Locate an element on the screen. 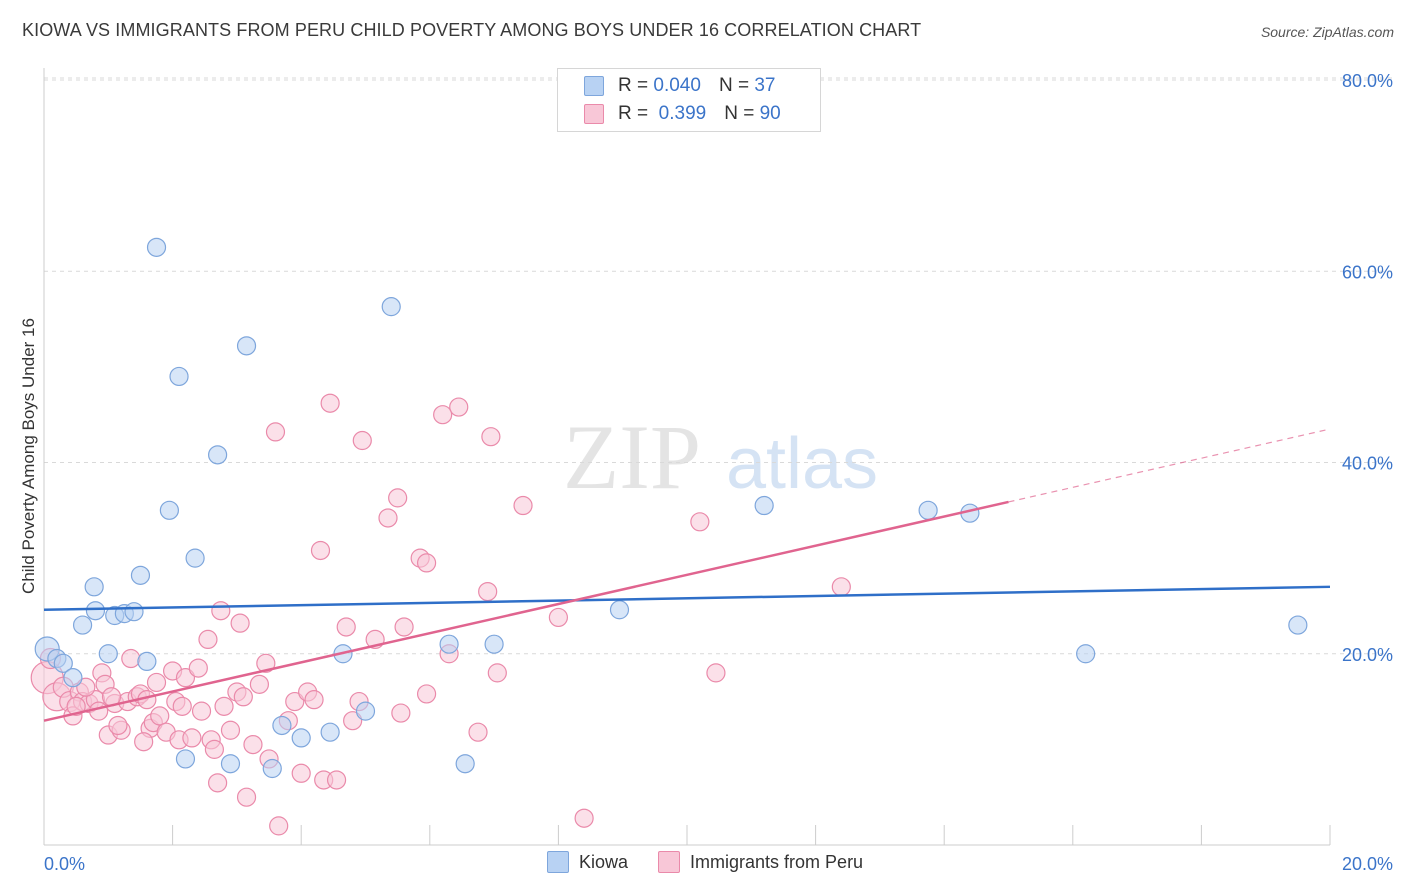  legend-item-peru: Immigrants from Peru is located at coordinates (760, 862).